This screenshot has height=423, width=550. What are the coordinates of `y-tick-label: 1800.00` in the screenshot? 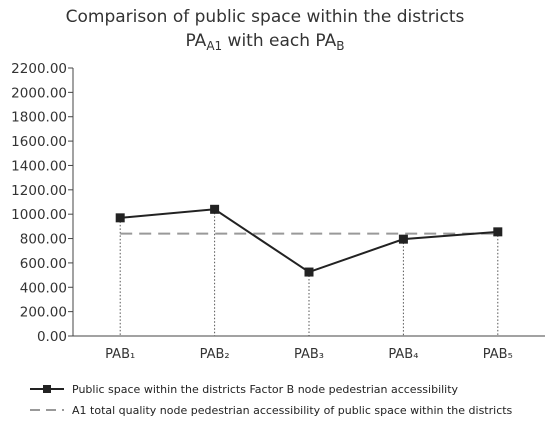 It's located at (39, 118).